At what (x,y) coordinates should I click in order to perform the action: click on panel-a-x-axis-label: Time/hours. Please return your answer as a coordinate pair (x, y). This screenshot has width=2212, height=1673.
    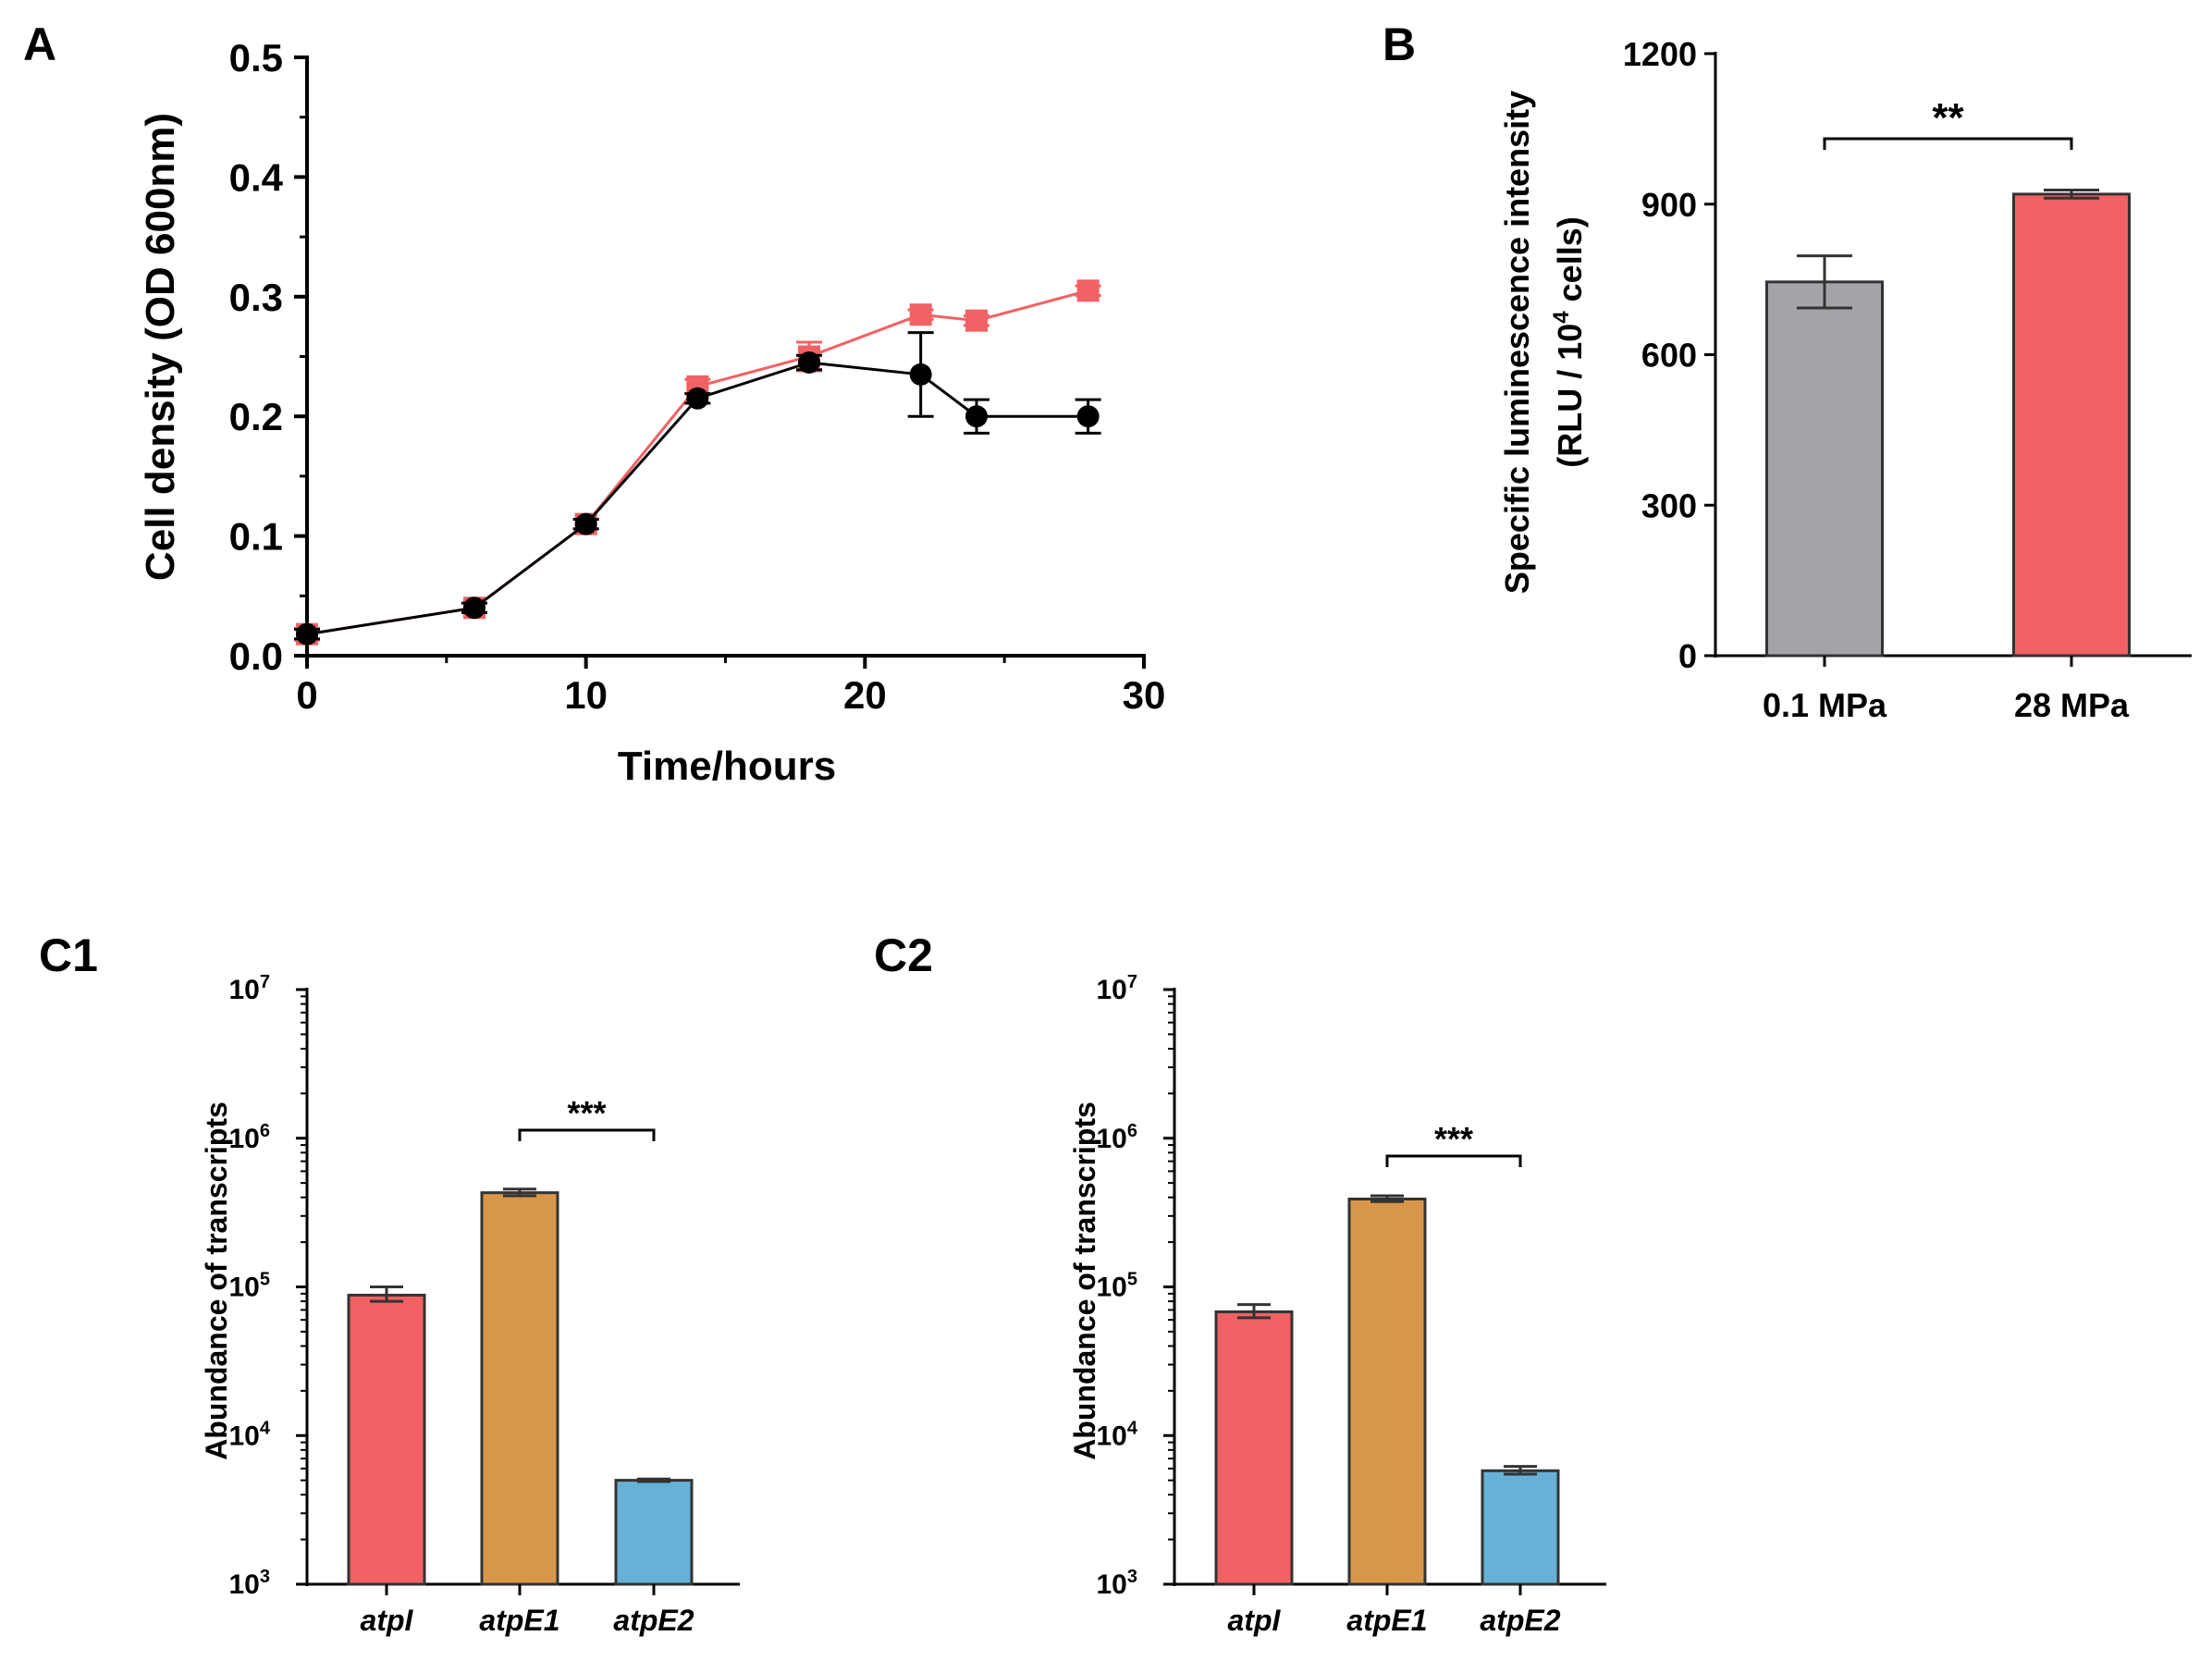
    Looking at the image, I should click on (727, 766).